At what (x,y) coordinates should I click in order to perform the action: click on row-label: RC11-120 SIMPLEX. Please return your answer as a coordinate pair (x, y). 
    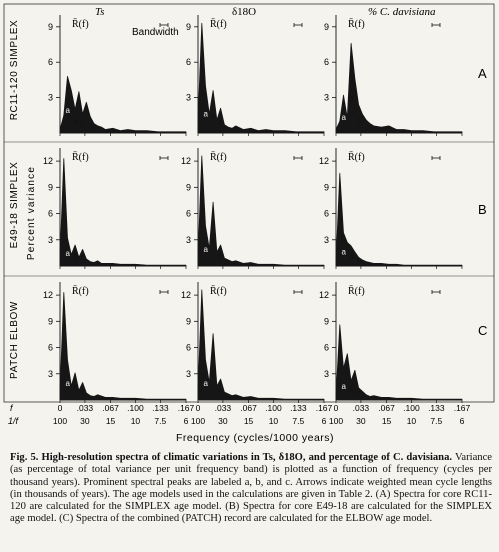
    Looking at the image, I should click on (14, 70).